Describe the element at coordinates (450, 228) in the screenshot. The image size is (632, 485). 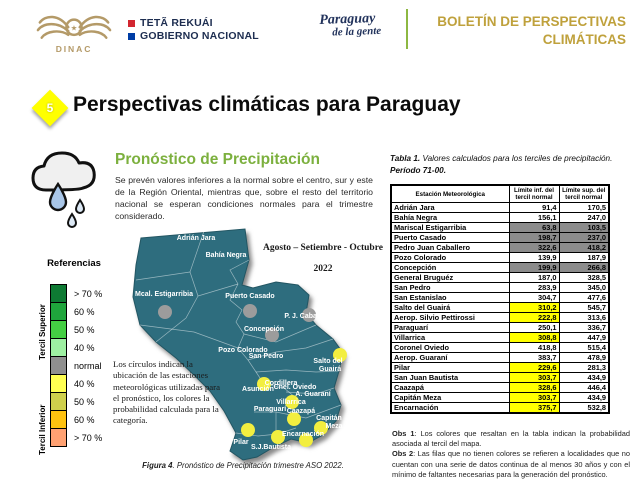
I see `table-cell: Mariscal Estigarribia` at that location.